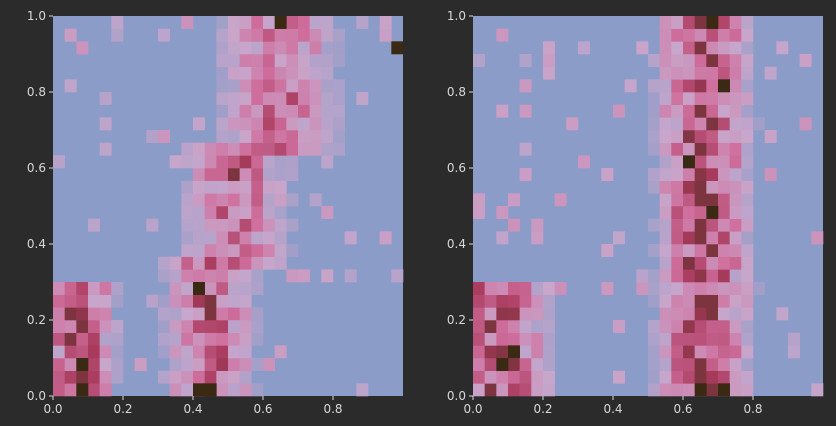 This screenshot has width=836, height=426. What do you see at coordinates (456, 168) in the screenshot?
I see `y-tick-label: 0.6` at bounding box center [456, 168].